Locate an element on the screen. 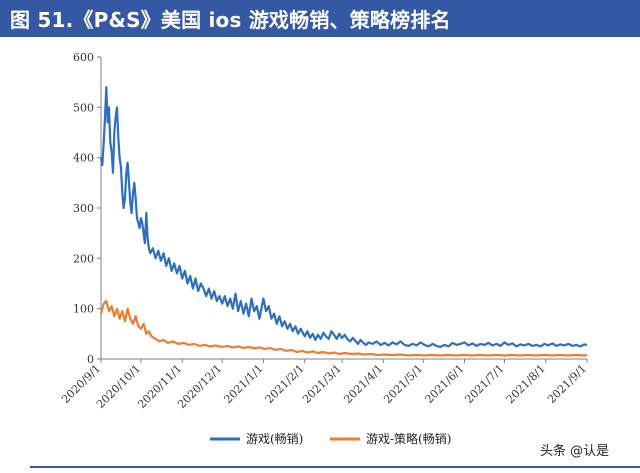 The width and height of the screenshot is (640, 473). x-tick-label: 2021/6/1 is located at coordinates (444, 384).